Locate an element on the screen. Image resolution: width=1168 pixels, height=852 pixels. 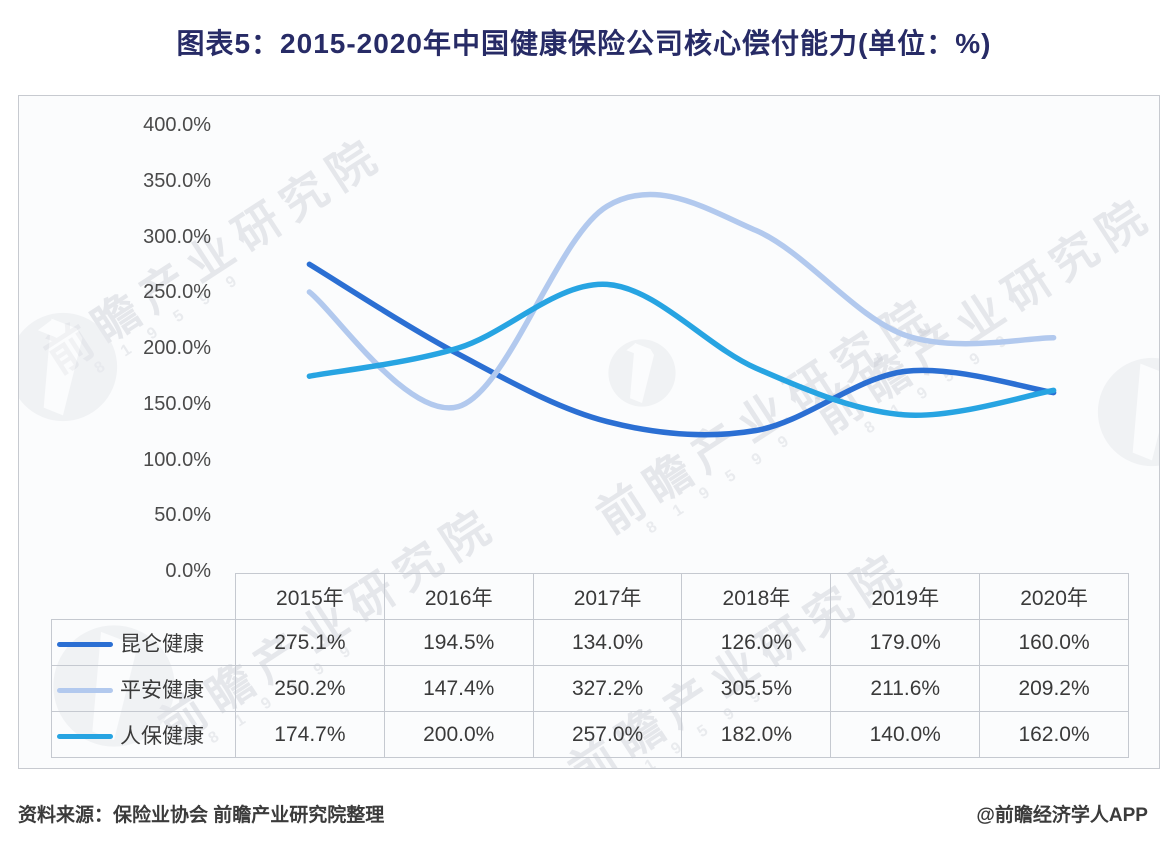
table-header-year: 2020年 is located at coordinates (1054, 596).